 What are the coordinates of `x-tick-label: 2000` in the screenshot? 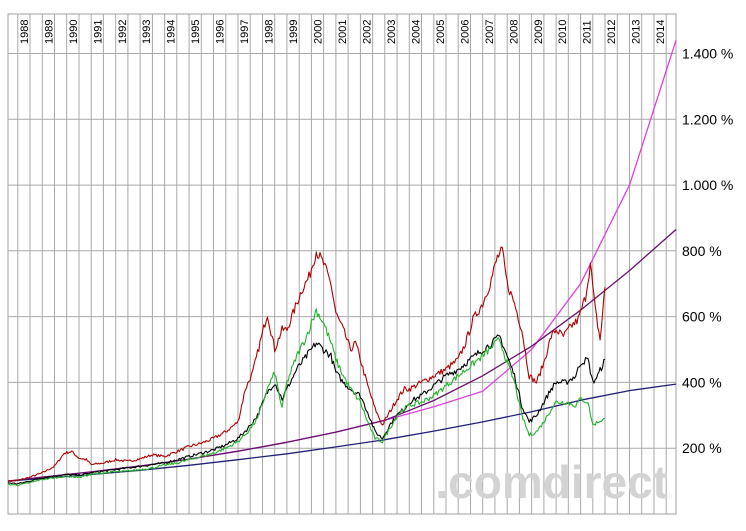 It's located at (319, 32).